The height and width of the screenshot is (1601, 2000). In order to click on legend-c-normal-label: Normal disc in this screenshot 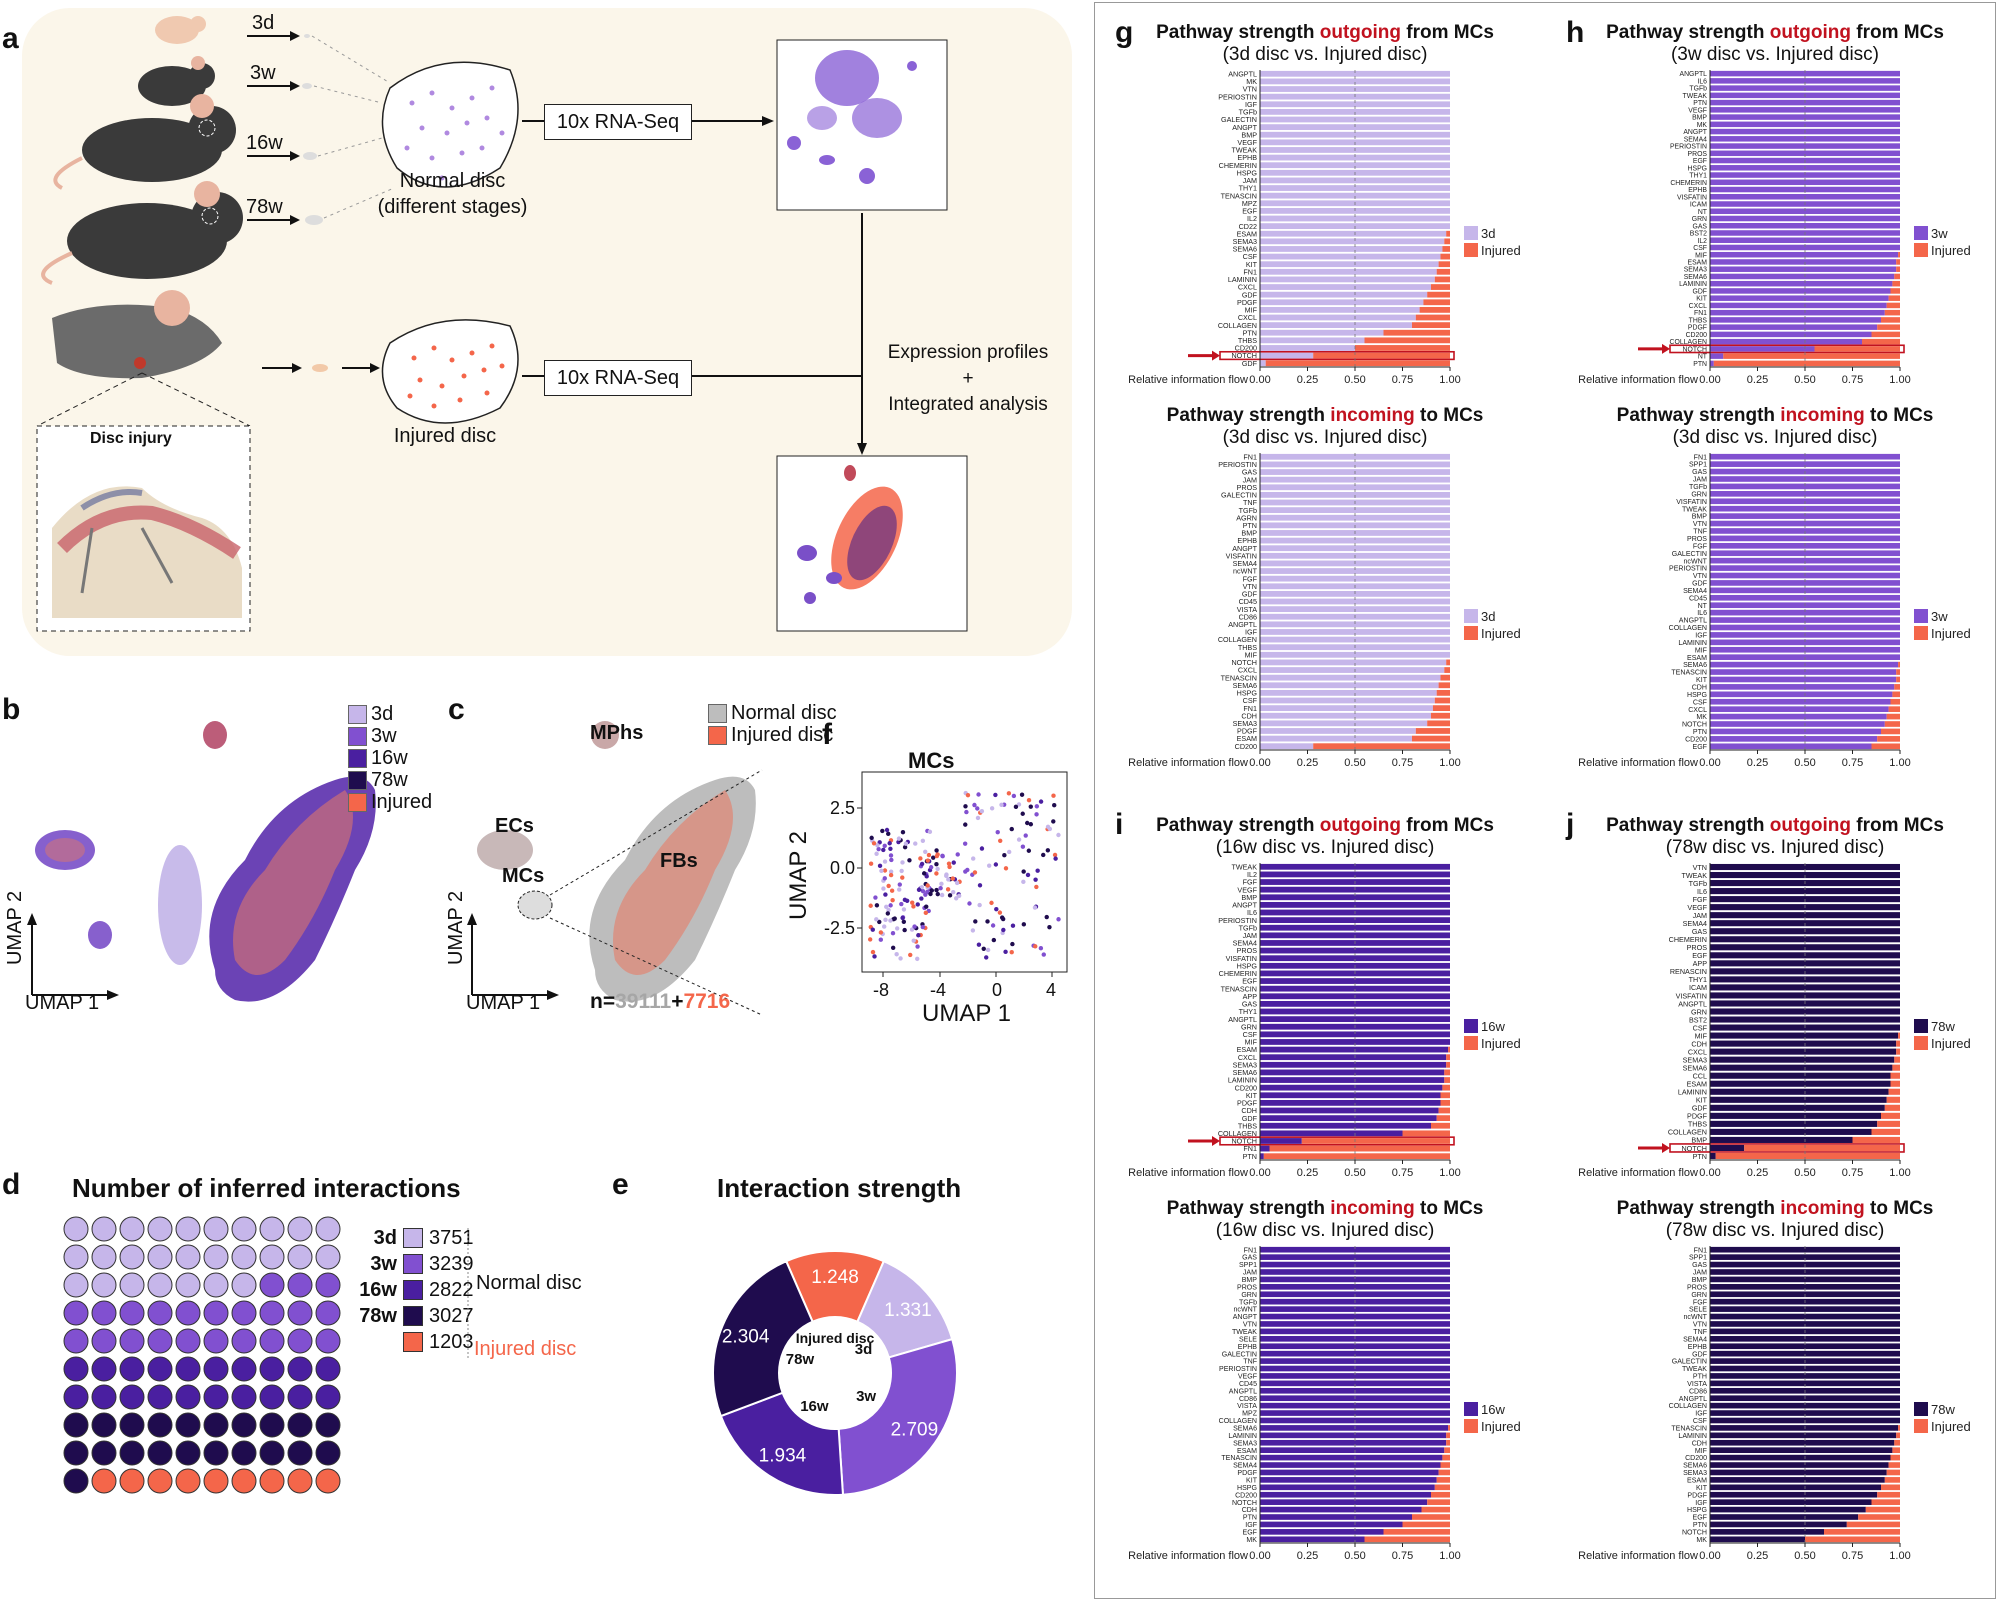, I will do `click(784, 713)`.